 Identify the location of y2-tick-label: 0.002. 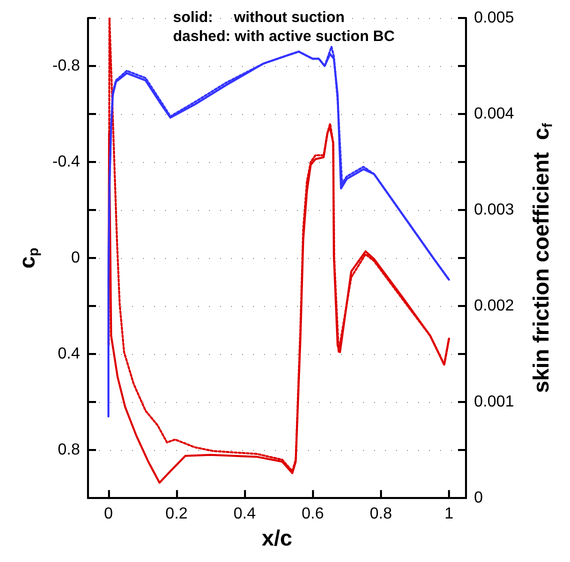
(494, 306).